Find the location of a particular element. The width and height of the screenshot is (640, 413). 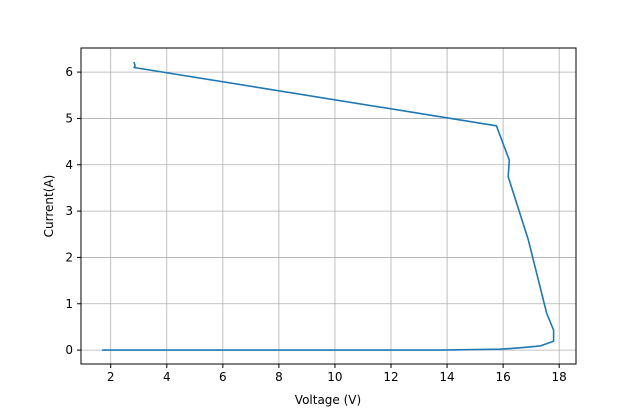

x-tick-label: 14 is located at coordinates (446, 377).